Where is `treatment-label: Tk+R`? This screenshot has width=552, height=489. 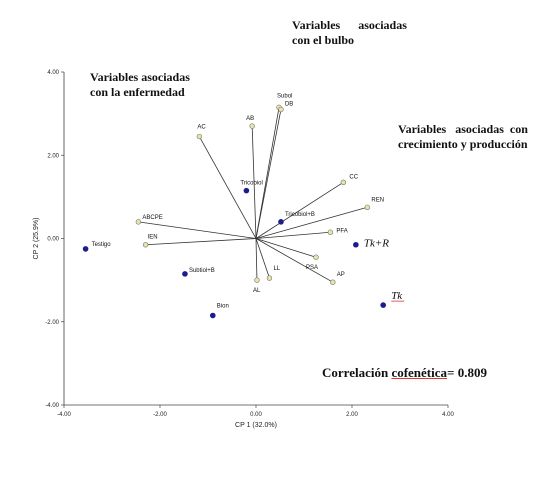 treatment-label: Tk+R is located at coordinates (376, 244).